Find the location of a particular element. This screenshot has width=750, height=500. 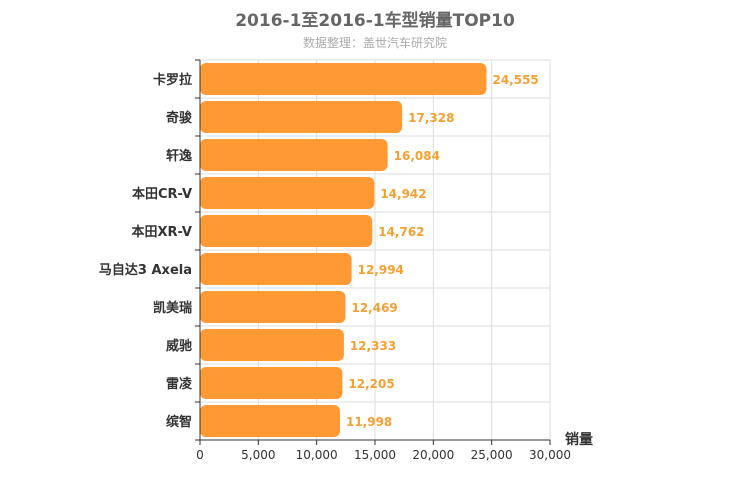

data-label: 17,328 is located at coordinates (431, 118).